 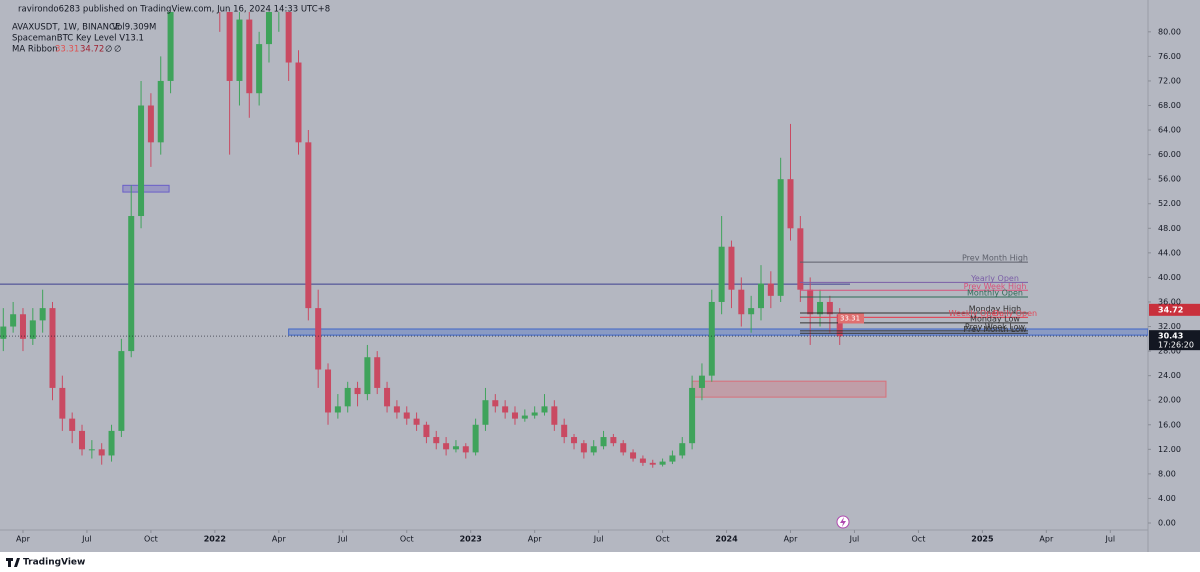 I want to click on y-tick-label: 24.00, so click(x=1169, y=375).